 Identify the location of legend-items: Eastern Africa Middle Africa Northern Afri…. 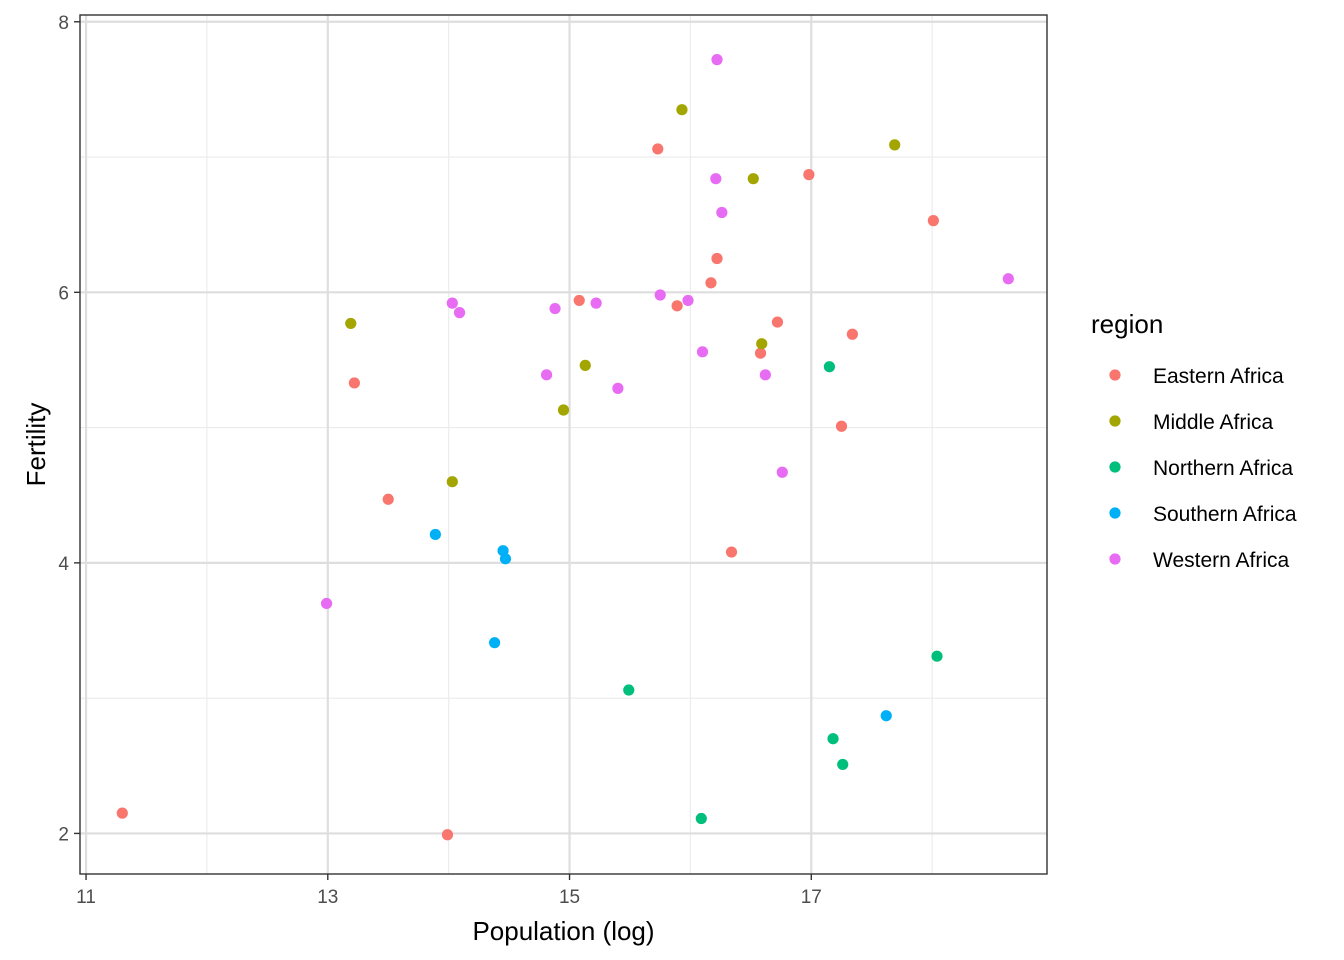
(1203, 468).